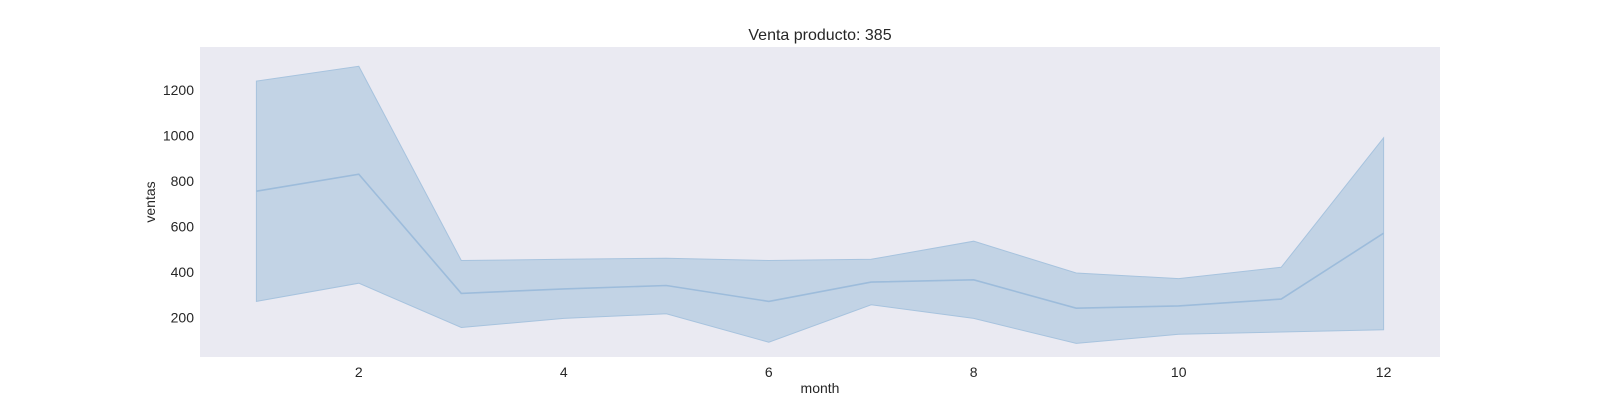 This screenshot has width=1600, height=405. I want to click on x-tick-label: 12, so click(1384, 372).